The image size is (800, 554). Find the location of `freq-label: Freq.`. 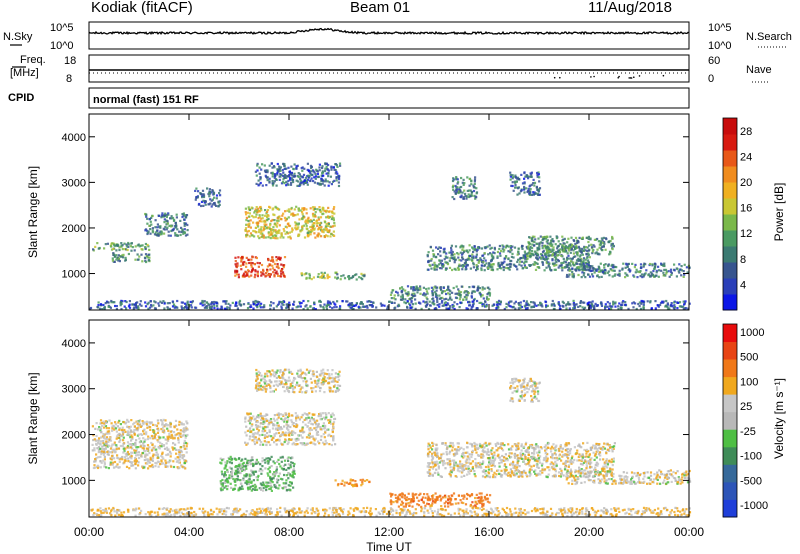

freq-label: Freq. is located at coordinates (33, 60).